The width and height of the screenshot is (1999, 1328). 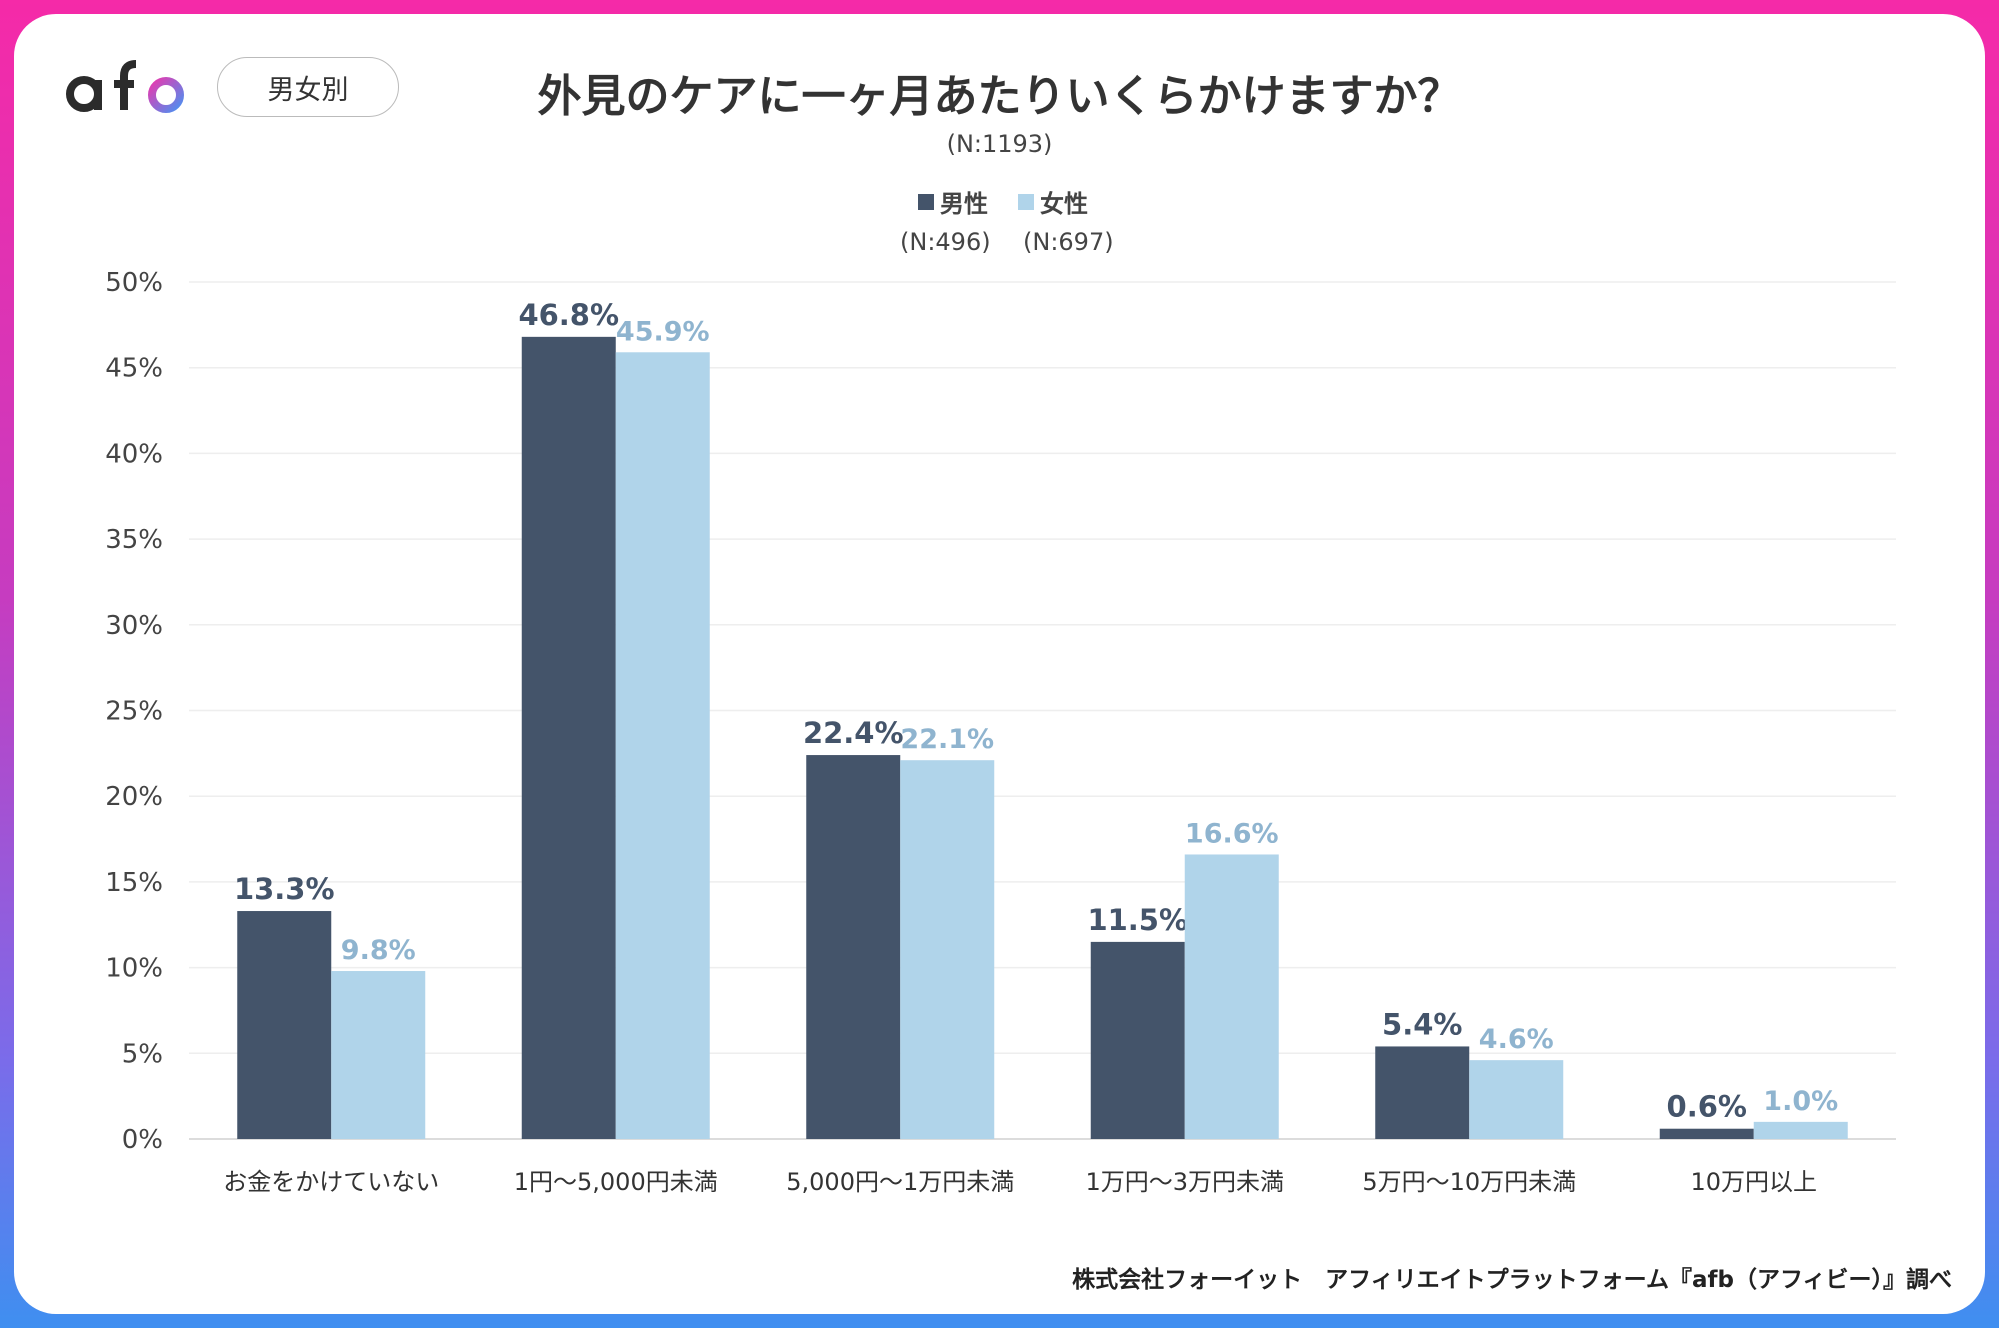 What do you see at coordinates (1512, 1280) in the screenshot?
I see `source-note: 株式会社フォーイット アフィリエイトプラットフォーム『afb（アフィビー）』調べ` at bounding box center [1512, 1280].